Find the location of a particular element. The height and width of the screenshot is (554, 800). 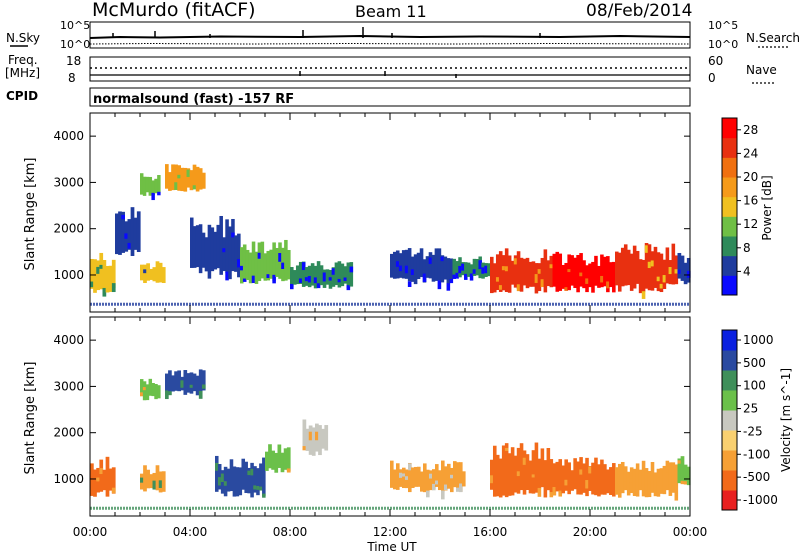

colorbar-tick-label: -100 is located at coordinates (756, 454).